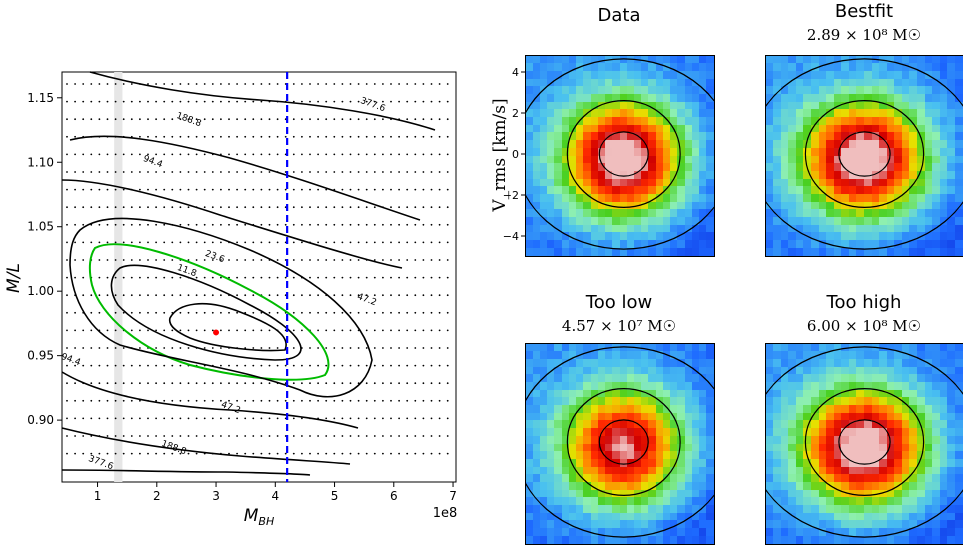  What do you see at coordinates (864, 11) in the screenshot?
I see `panel-title: Bestfit` at bounding box center [864, 11].